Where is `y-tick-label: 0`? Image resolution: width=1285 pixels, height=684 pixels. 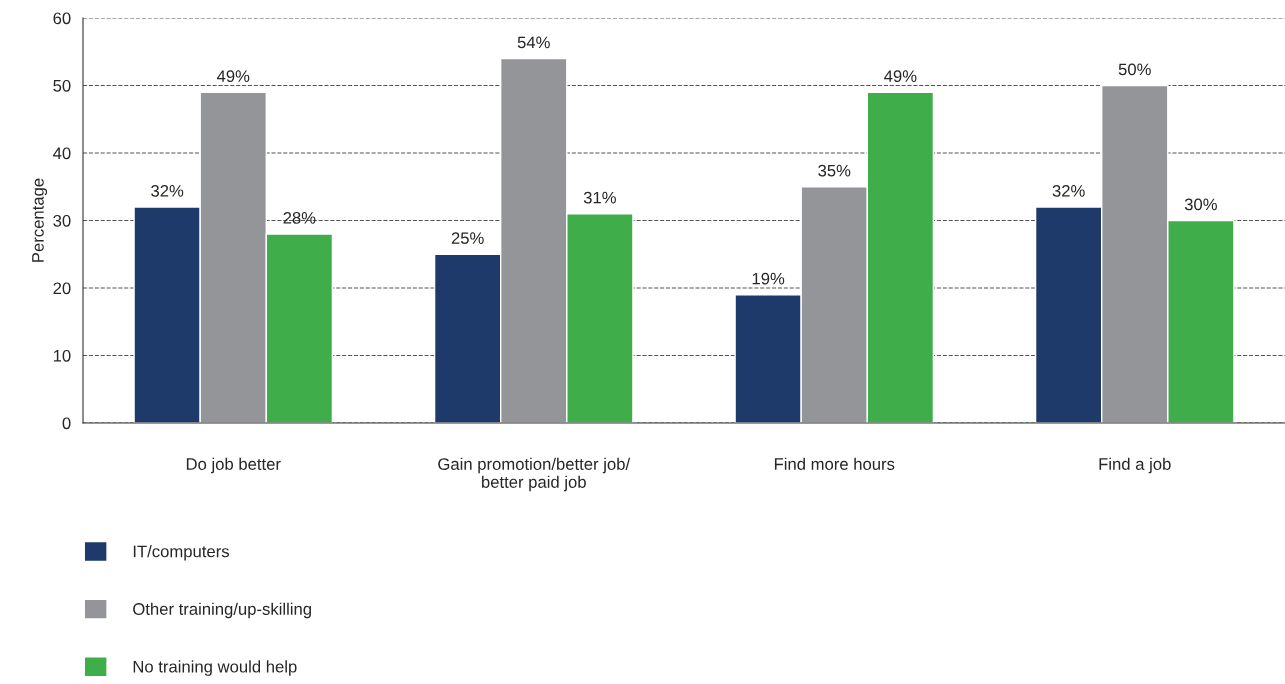
y-tick-label: 0 is located at coordinates (66, 423).